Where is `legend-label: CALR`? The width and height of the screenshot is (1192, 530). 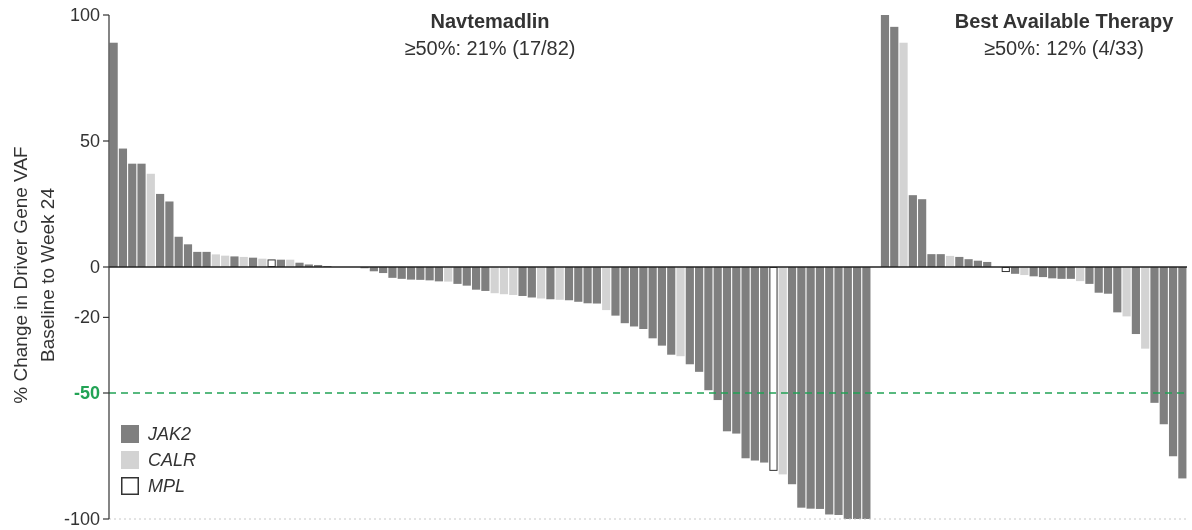
legend-label: CALR is located at coordinates (172, 460).